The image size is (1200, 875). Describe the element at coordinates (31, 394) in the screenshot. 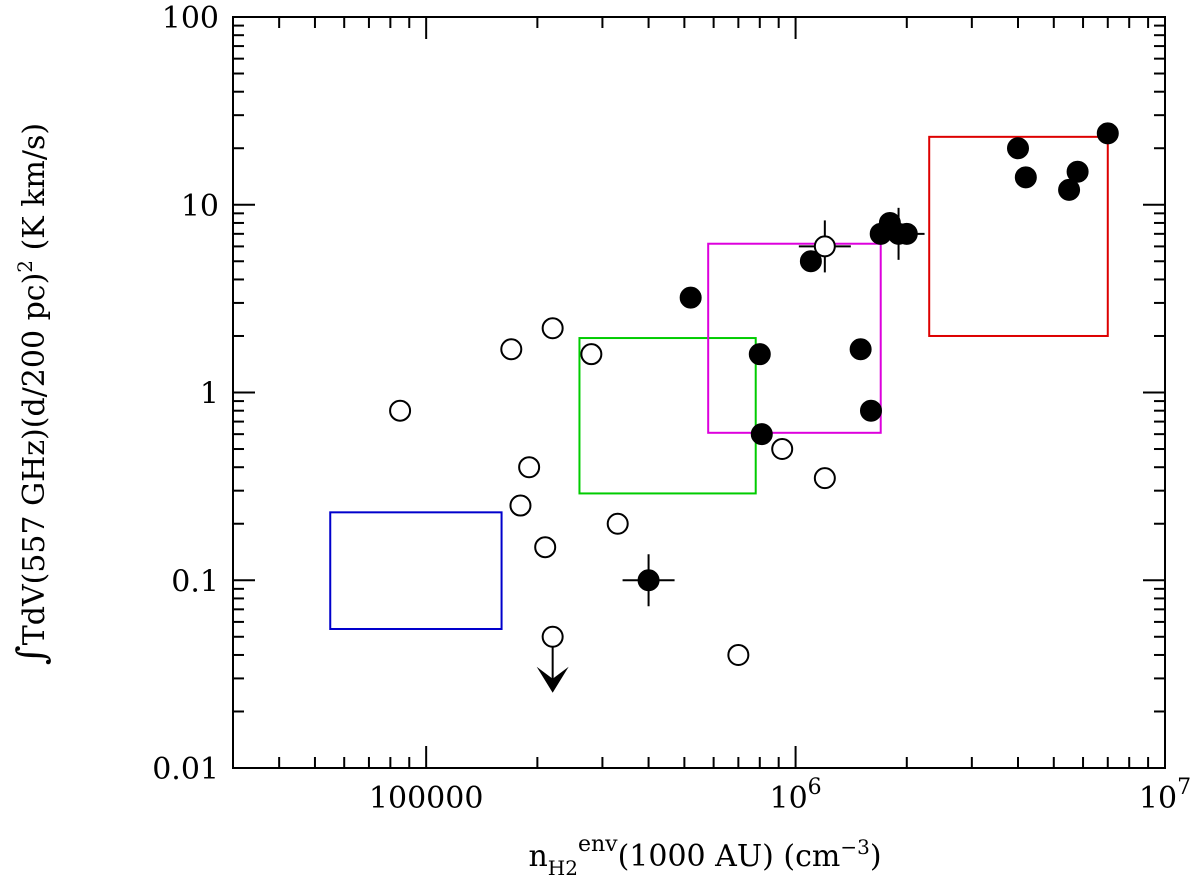

I see `y-axis-label: ∫TdV(557 GHz)(d/200 pc)2 (K km/s)` at that location.